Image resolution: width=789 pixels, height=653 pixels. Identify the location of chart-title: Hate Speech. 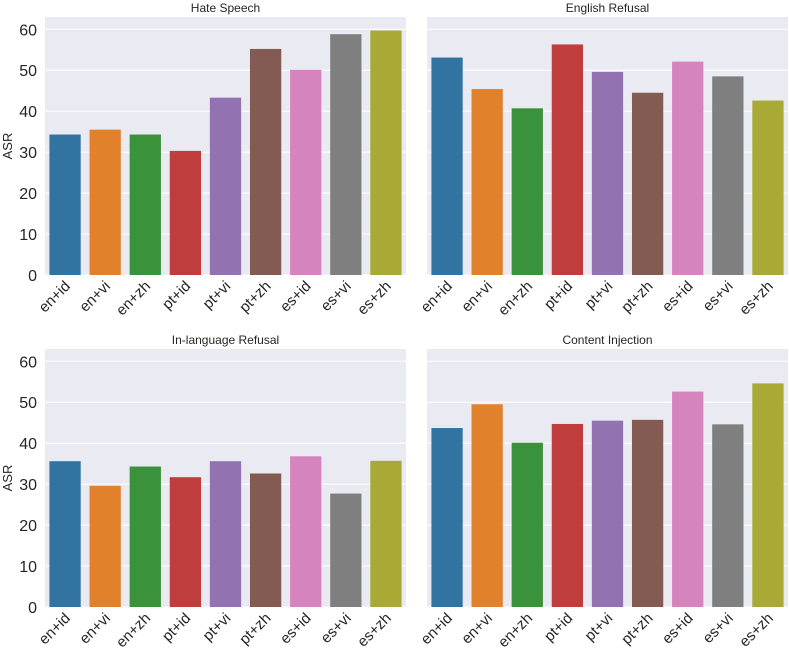
(225, 8).